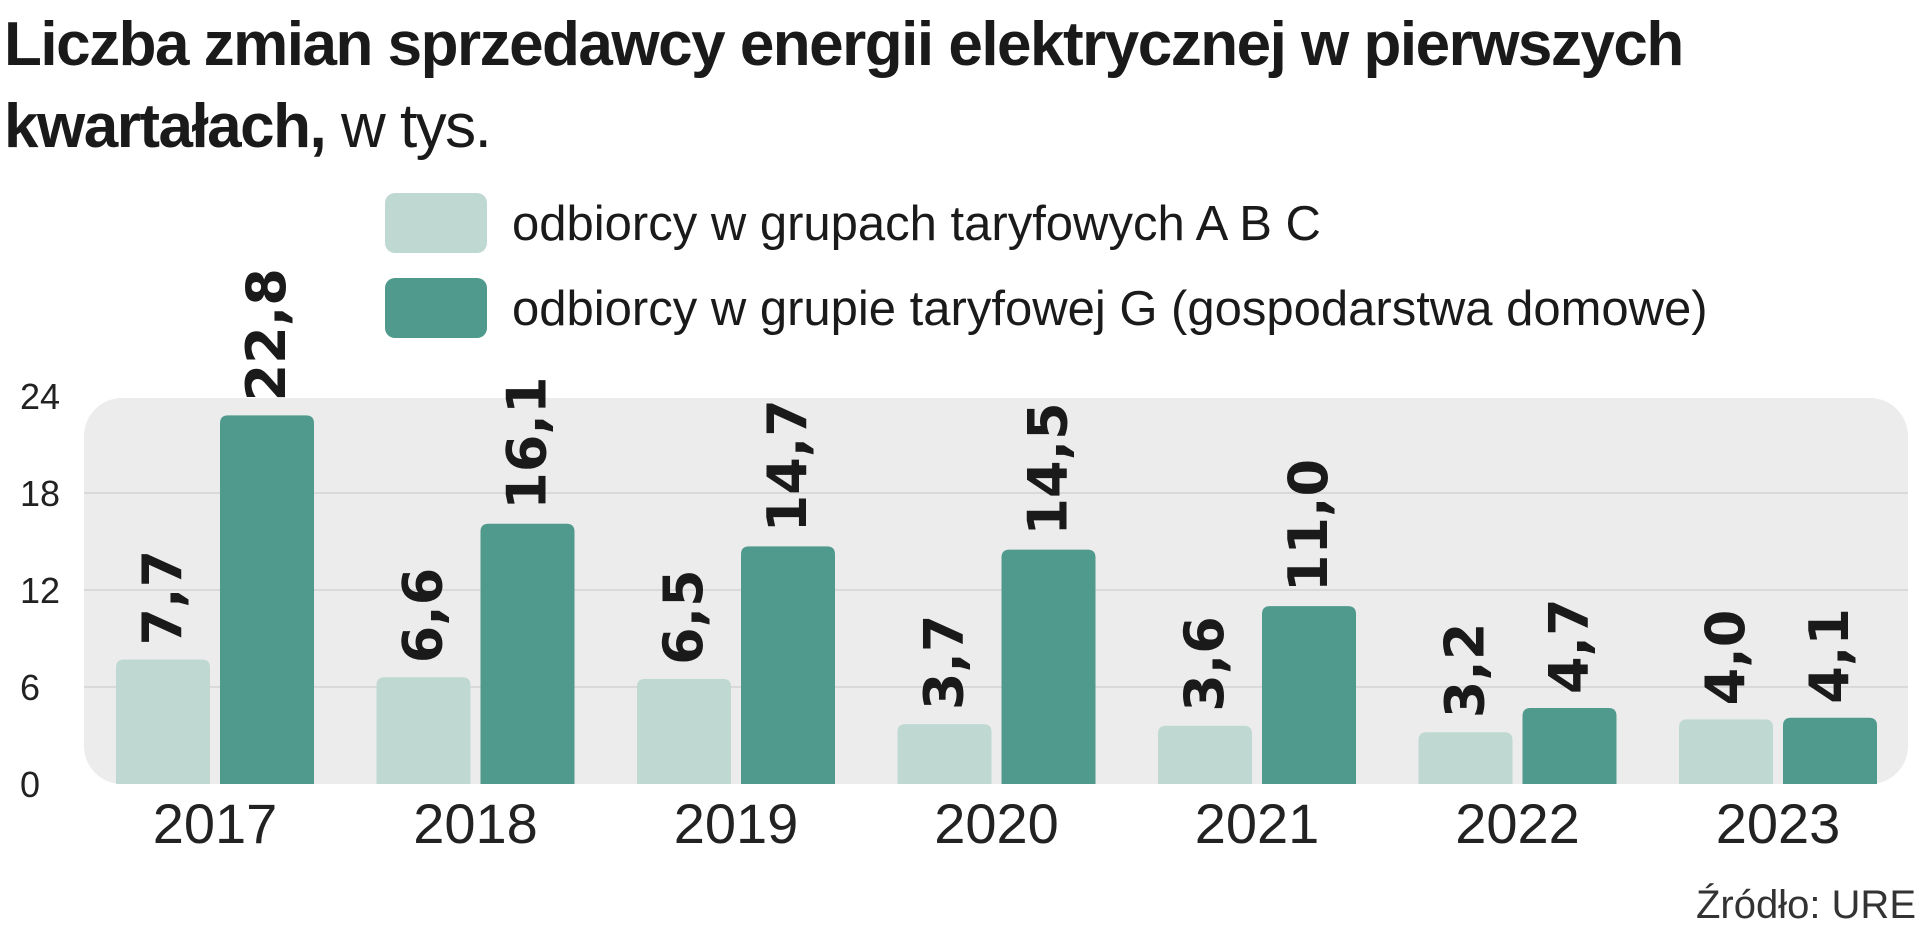 The image size is (1920, 933). Describe the element at coordinates (436, 223) in the screenshot. I see `legend-swatch-abc` at that location.